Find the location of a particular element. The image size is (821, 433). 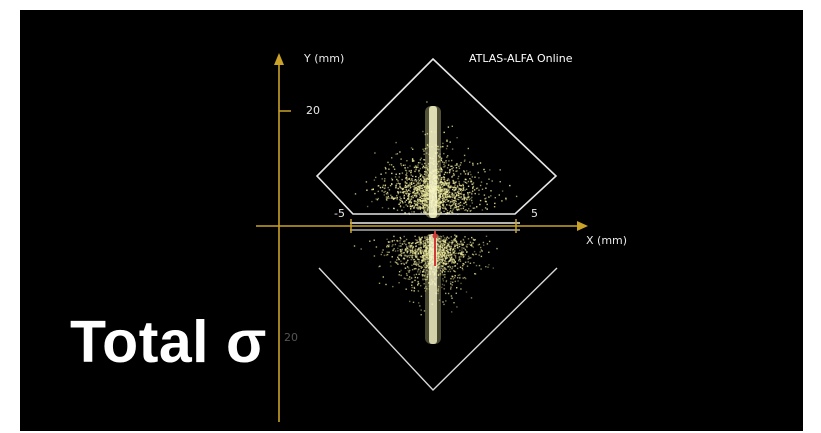

upper-core-glow is located at coordinates (433, 162).